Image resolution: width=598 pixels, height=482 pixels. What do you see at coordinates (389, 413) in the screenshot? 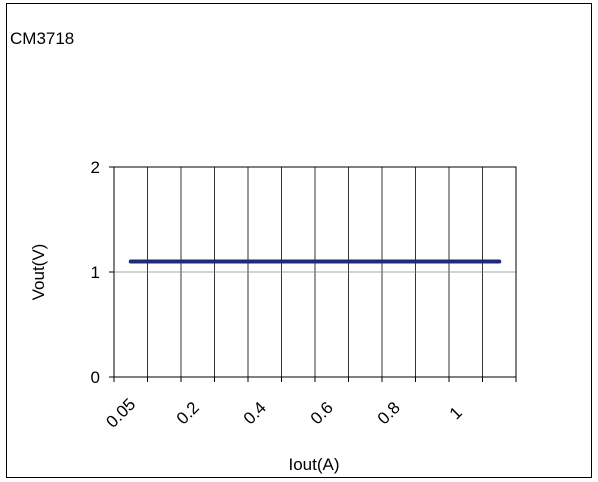
I see `x-tick-label: 0.8` at bounding box center [389, 413].